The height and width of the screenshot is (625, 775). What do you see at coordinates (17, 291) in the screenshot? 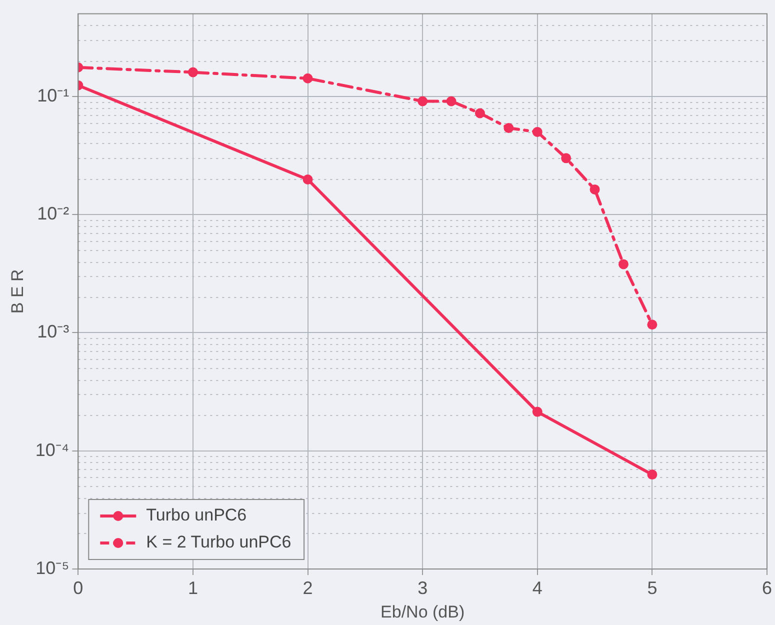
I see `y-axis-title: B E R` at bounding box center [17, 291].